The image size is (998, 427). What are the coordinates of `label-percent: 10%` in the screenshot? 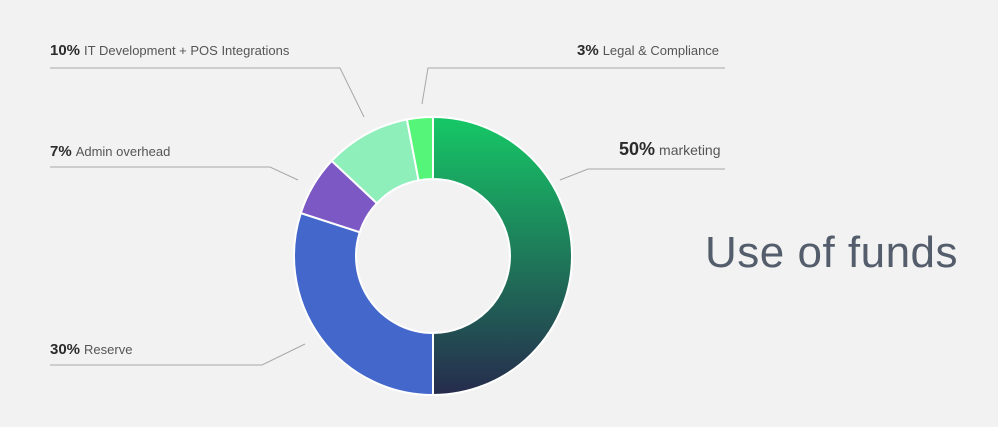 It's located at (65, 50).